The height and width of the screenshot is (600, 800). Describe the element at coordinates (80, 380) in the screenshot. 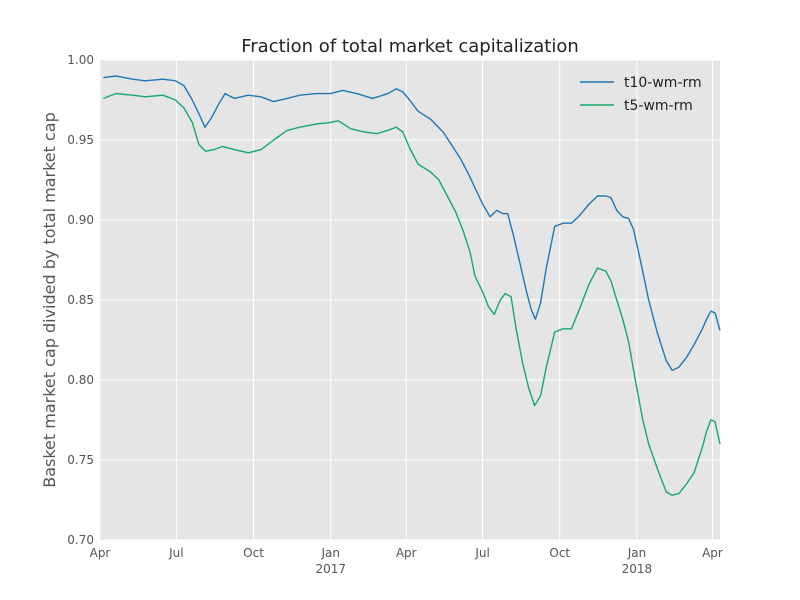

I see `y-tick-label: 0.80` at that location.